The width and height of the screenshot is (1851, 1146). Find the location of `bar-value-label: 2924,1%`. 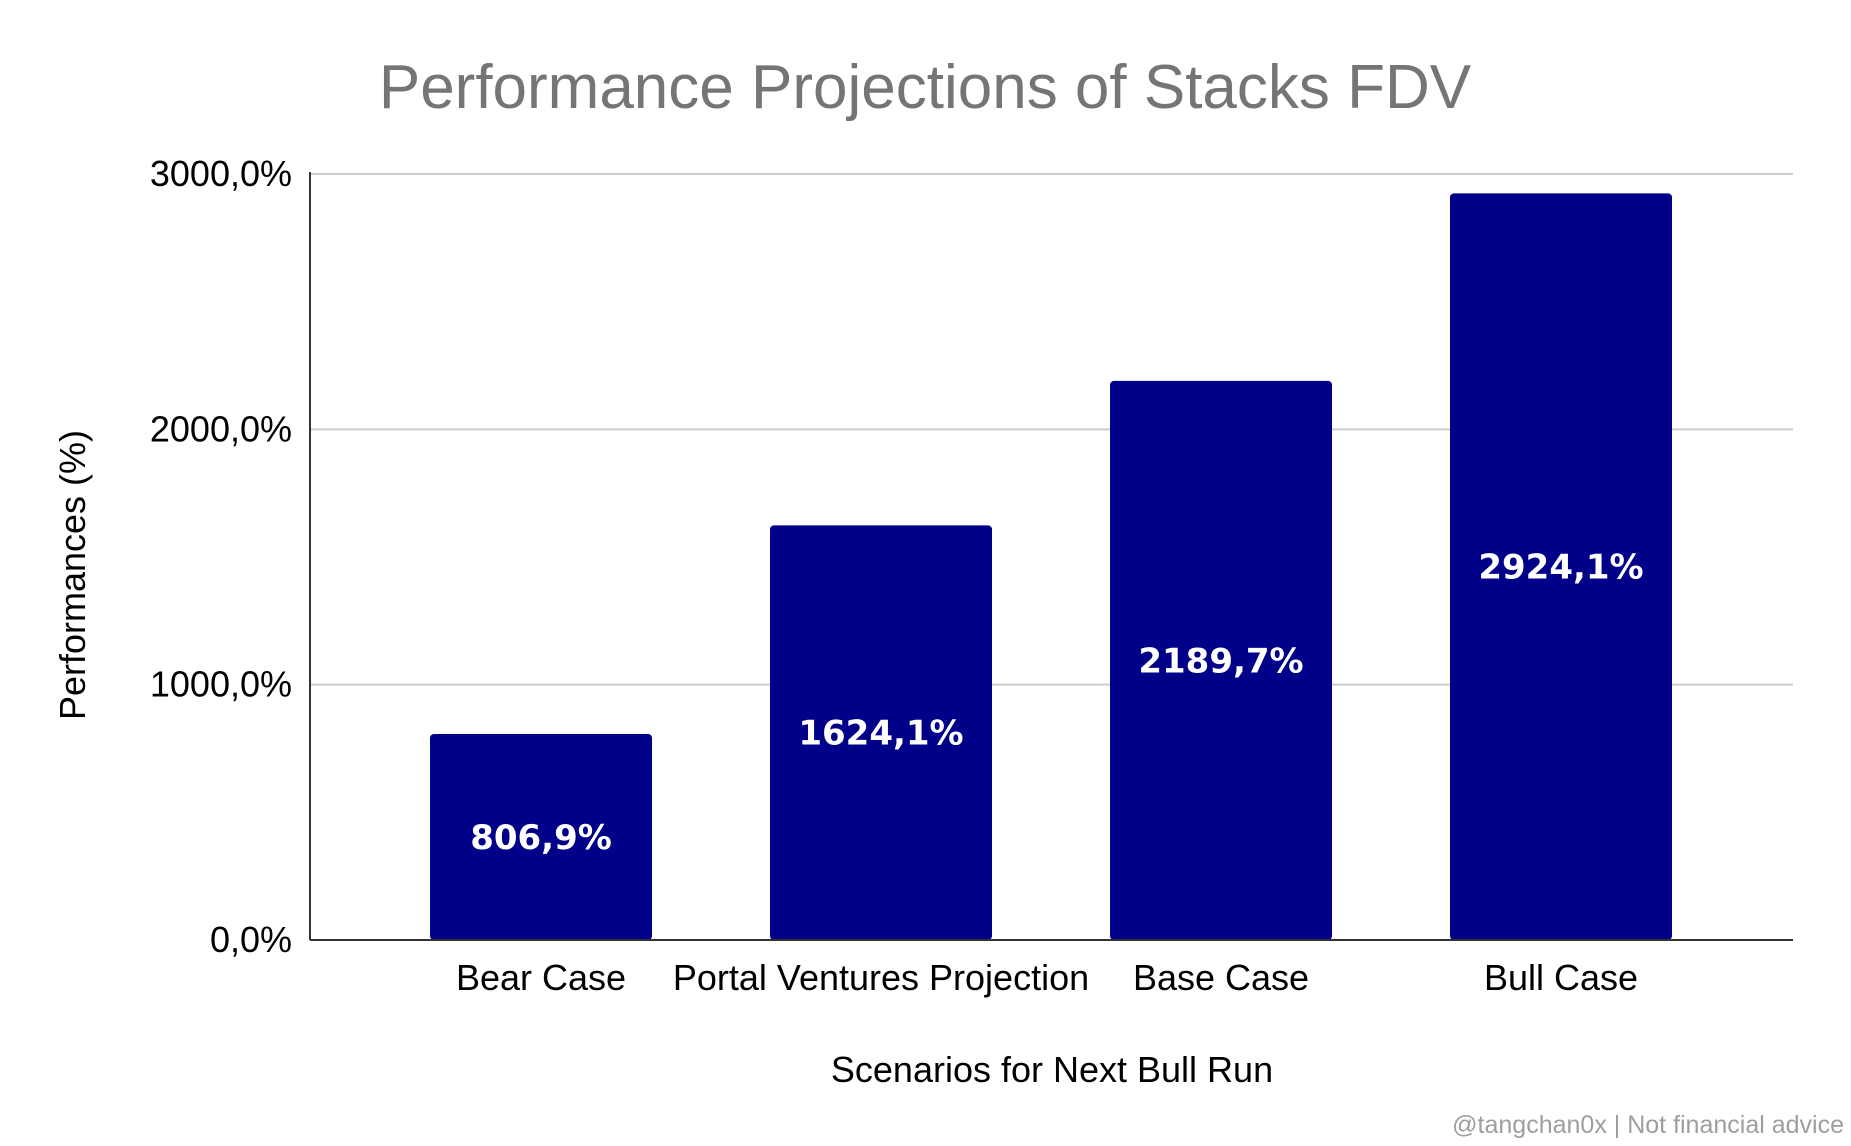

bar-value-label: 2924,1% is located at coordinates (1560, 568).